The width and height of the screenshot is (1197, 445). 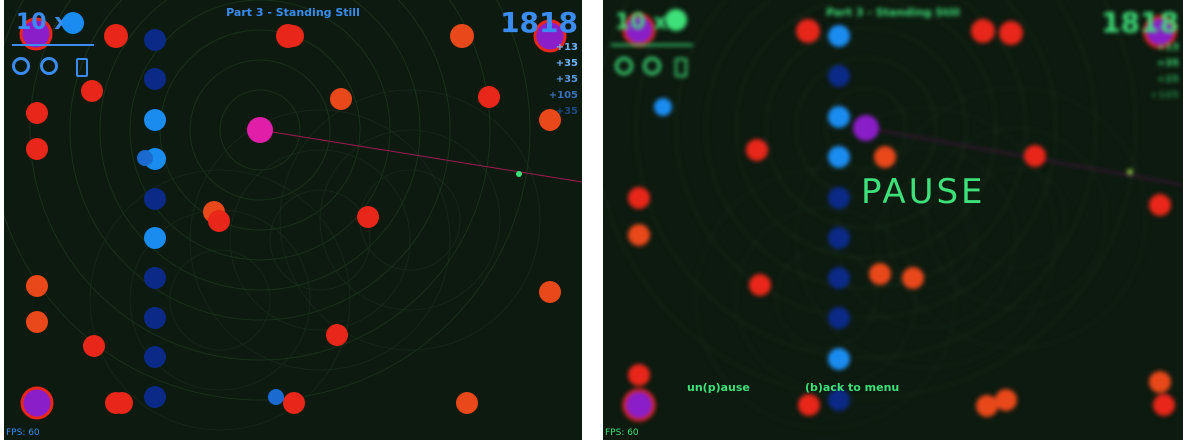 What do you see at coordinates (676, 20) in the screenshot?
I see `multiplier-orb-icon` at bounding box center [676, 20].